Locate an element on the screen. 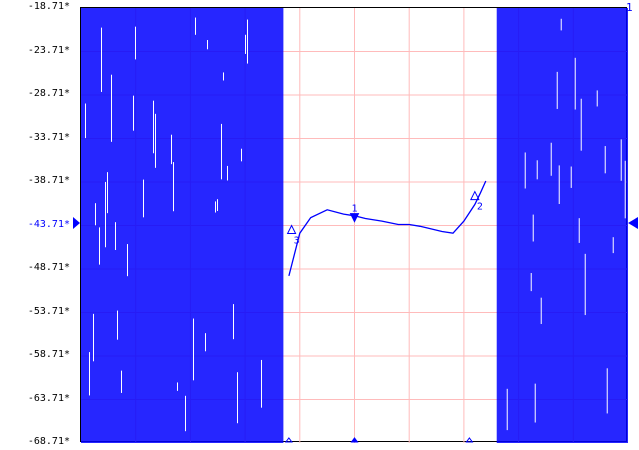 Image resolution: width=639 pixels, height=450 pixels. y-tick-label: -43.71* is located at coordinates (48, 224).